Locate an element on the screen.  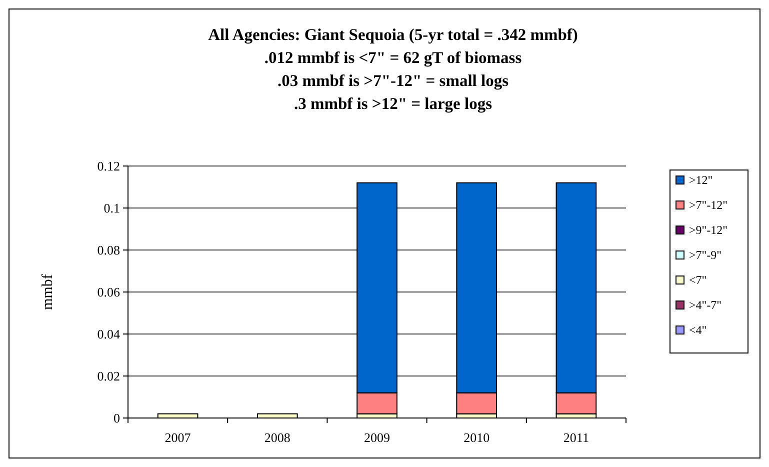
legend-label: >4"-7" is located at coordinates (705, 305).